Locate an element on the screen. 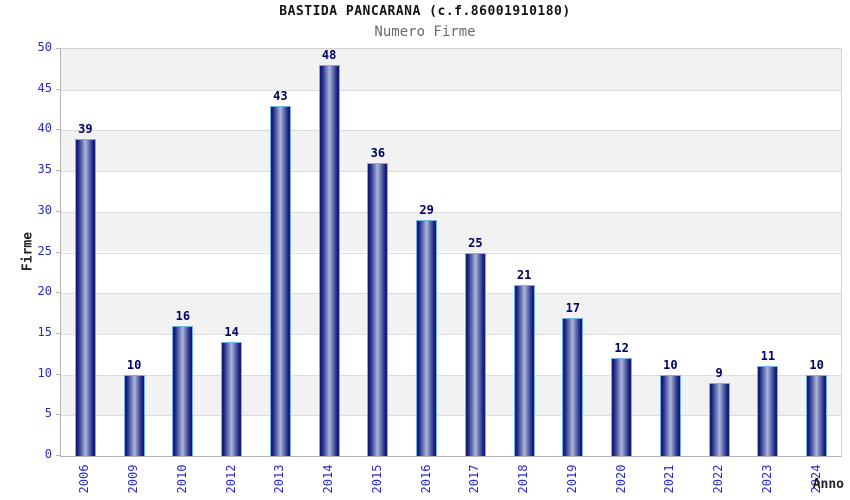 This screenshot has height=500, width=850. x-axis-label: Anno is located at coordinates (828, 484).